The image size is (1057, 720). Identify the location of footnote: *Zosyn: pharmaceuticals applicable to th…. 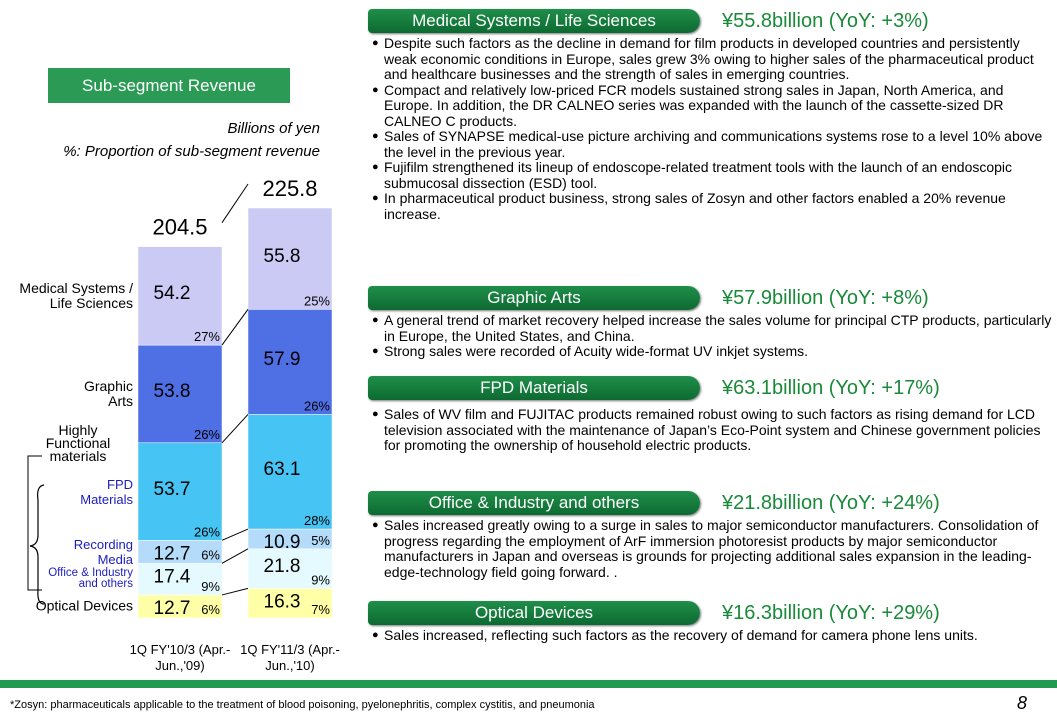
(302, 705).